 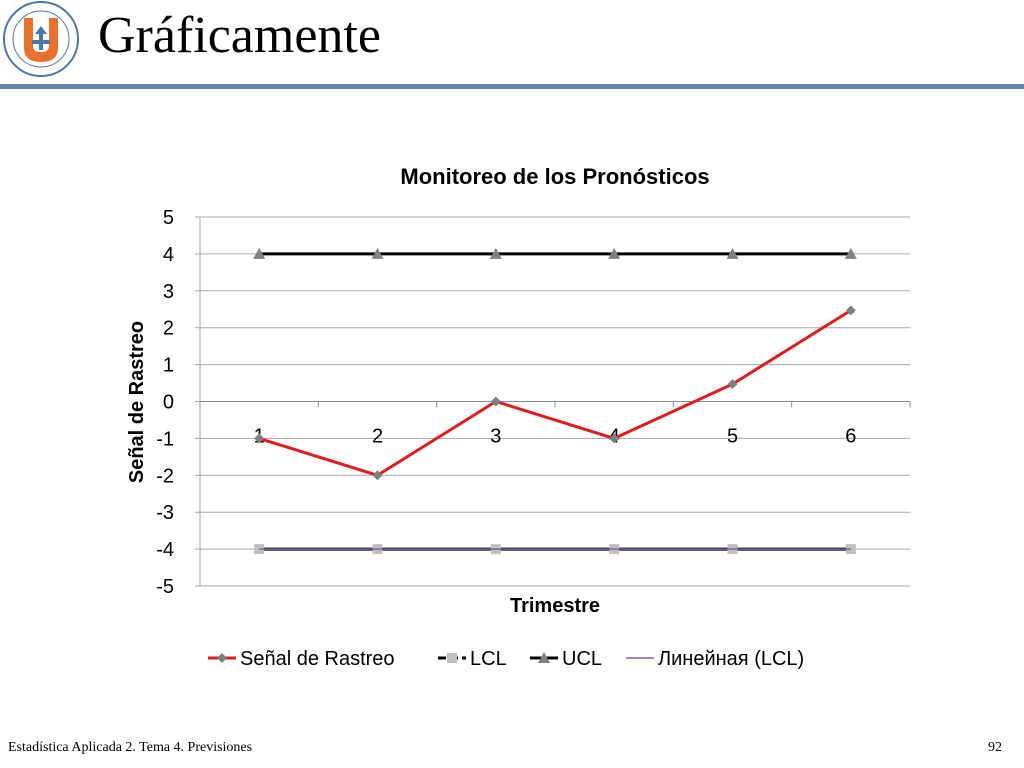 I want to click on y-tick-label: 3, so click(x=168, y=292).